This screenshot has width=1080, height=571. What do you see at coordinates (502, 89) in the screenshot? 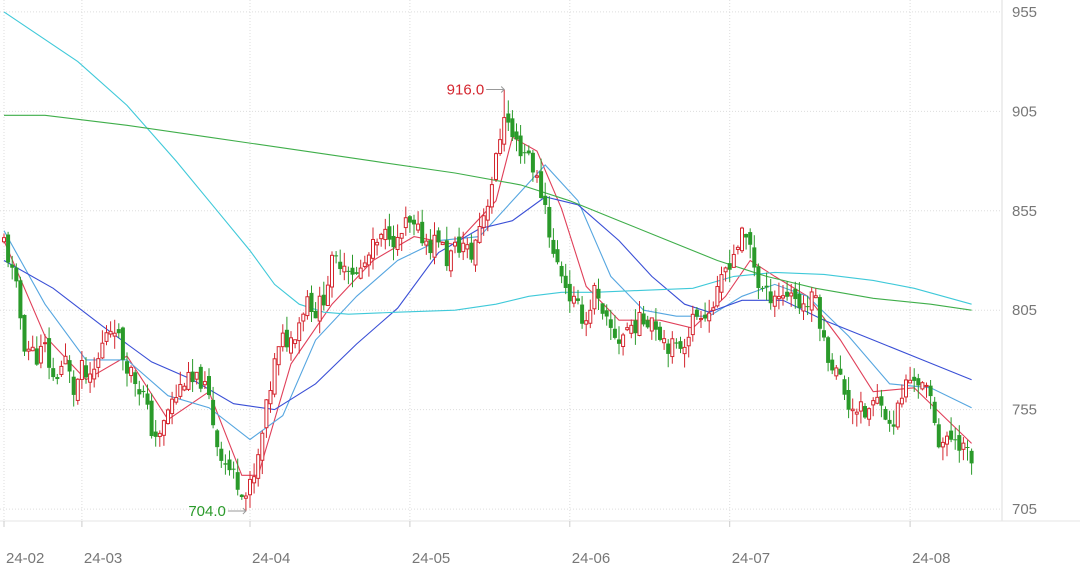
I see `annotation-arrow` at bounding box center [502, 89].